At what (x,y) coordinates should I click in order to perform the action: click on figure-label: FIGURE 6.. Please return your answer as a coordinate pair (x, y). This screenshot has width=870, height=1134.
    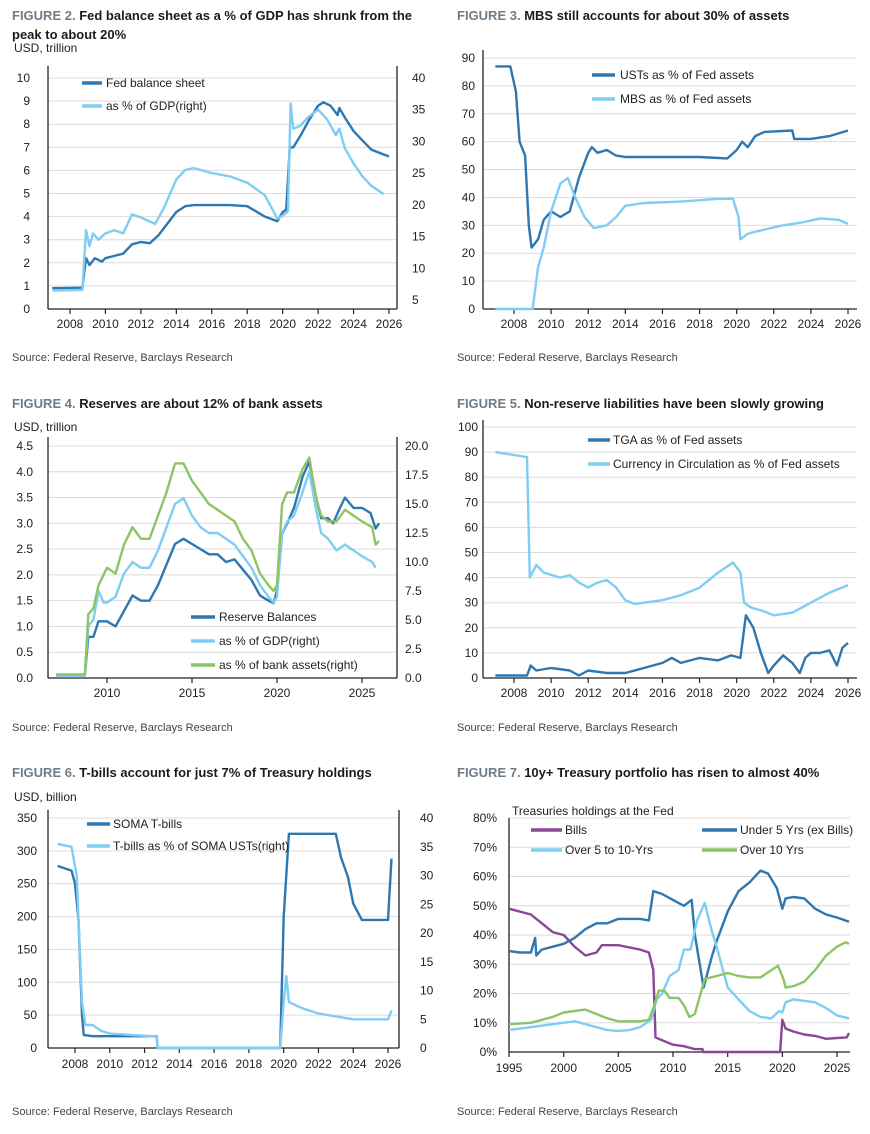
    Looking at the image, I should click on (46, 772).